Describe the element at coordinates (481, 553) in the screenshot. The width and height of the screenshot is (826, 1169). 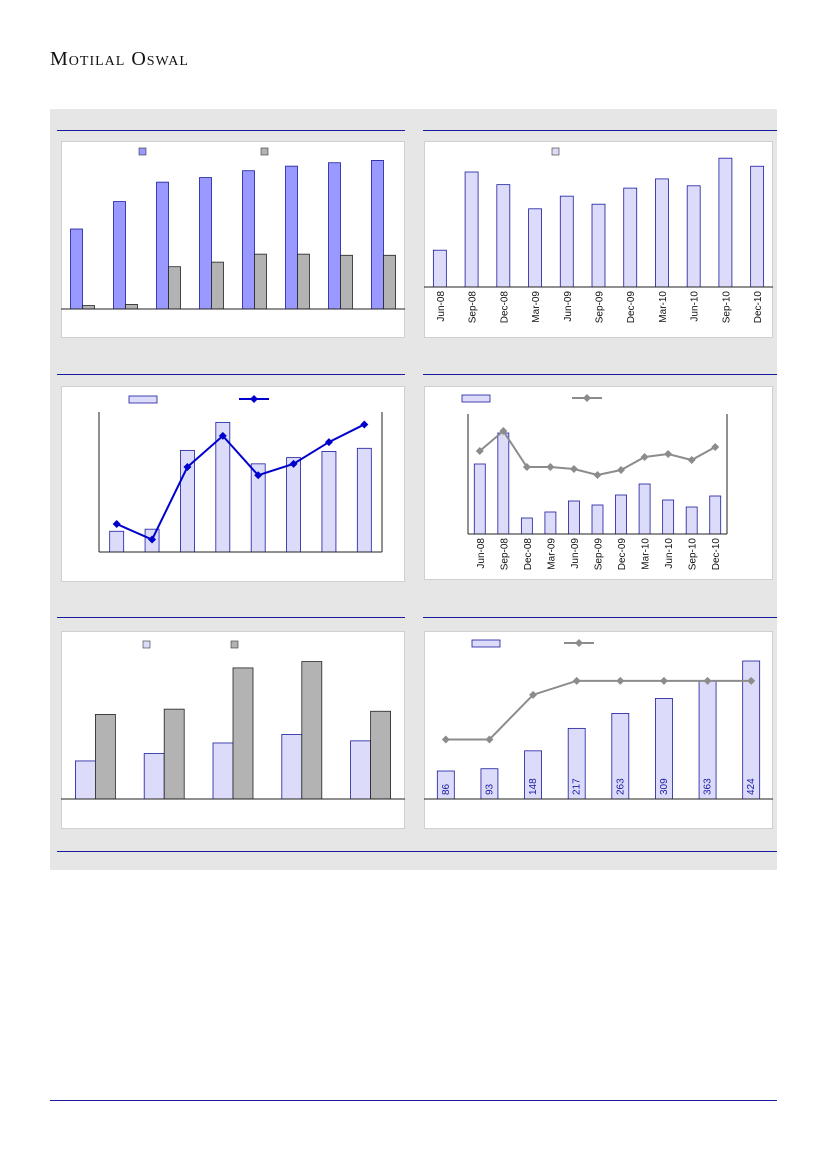
I see `x-tick-label: Jun-08` at that location.